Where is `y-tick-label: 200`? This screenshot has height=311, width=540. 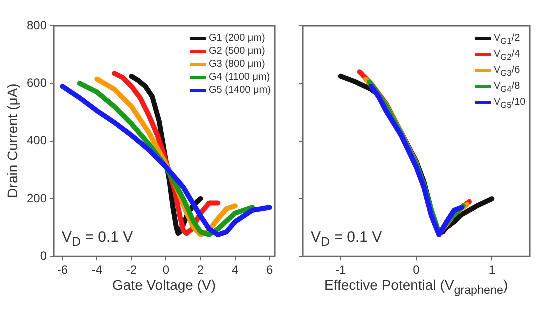
y-tick-label: 200 is located at coordinates (37, 198).